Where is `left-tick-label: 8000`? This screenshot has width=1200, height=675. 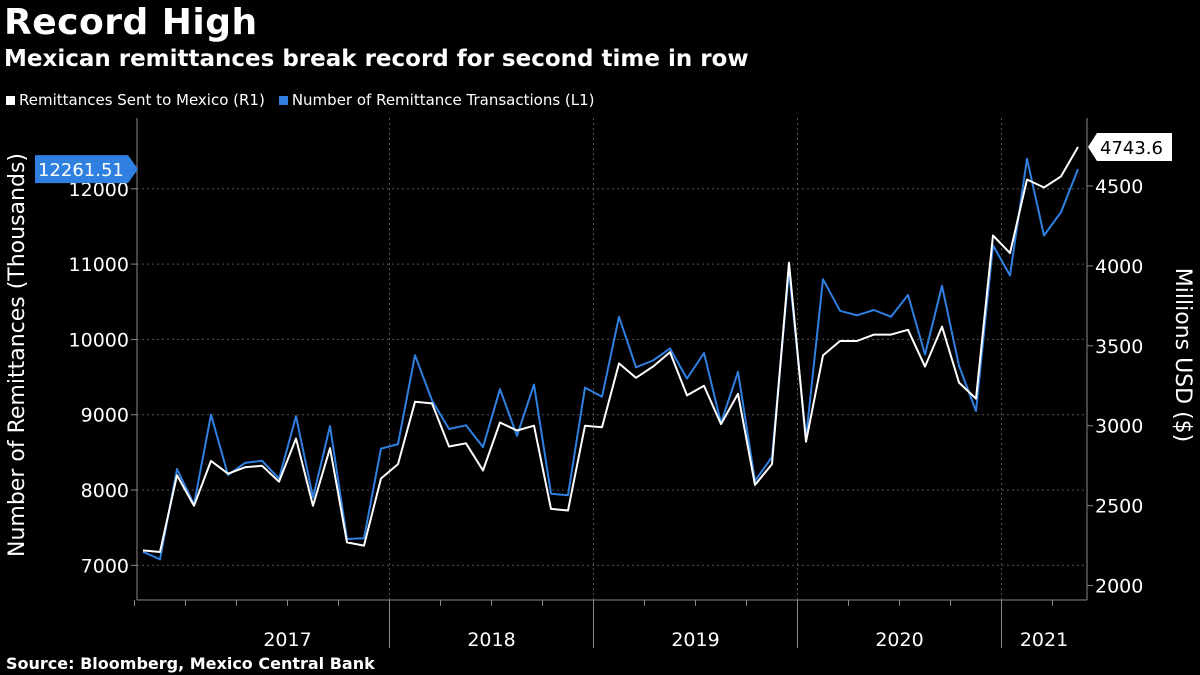
left-tick-label: 8000 is located at coordinates (105, 491).